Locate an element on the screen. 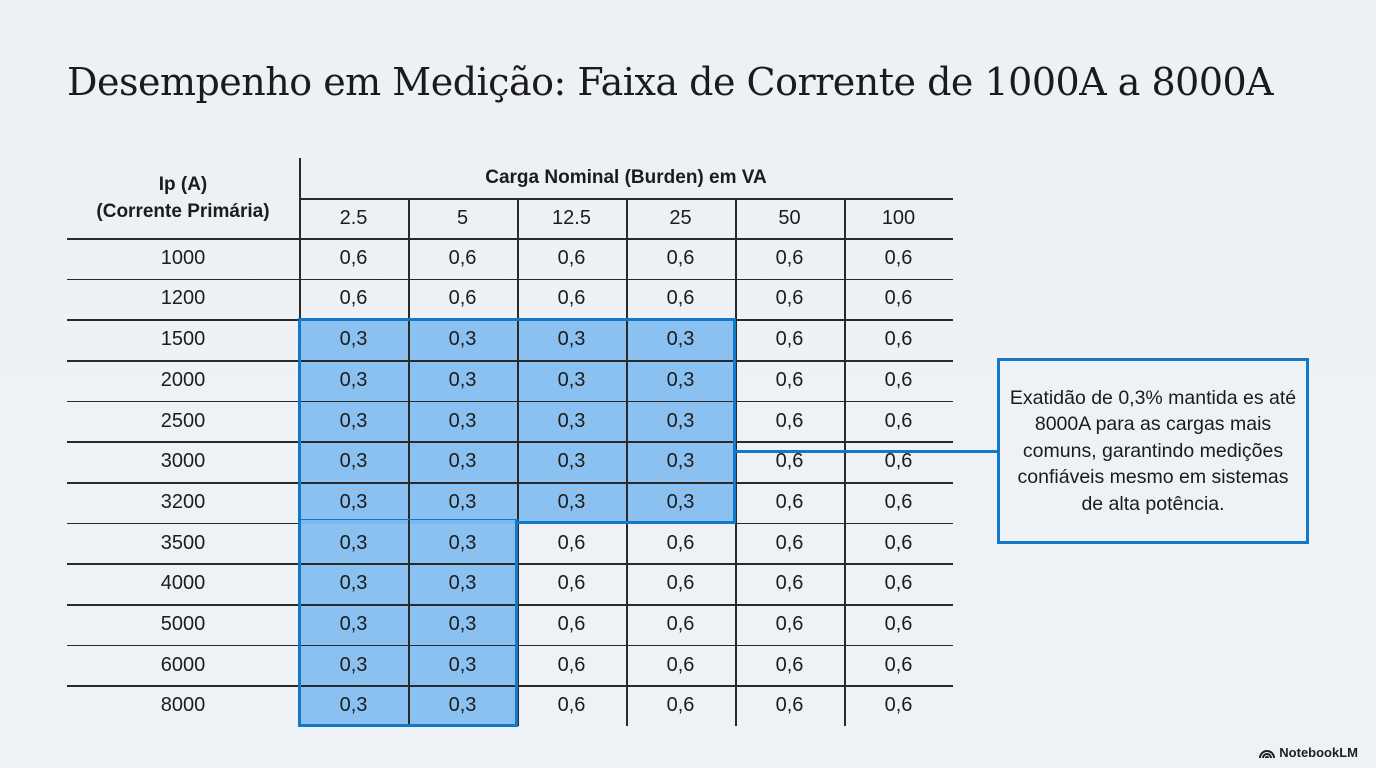 The width and height of the screenshot is (1376, 768). group-header: Carga Nominal (Burden) em VA is located at coordinates (626, 177).